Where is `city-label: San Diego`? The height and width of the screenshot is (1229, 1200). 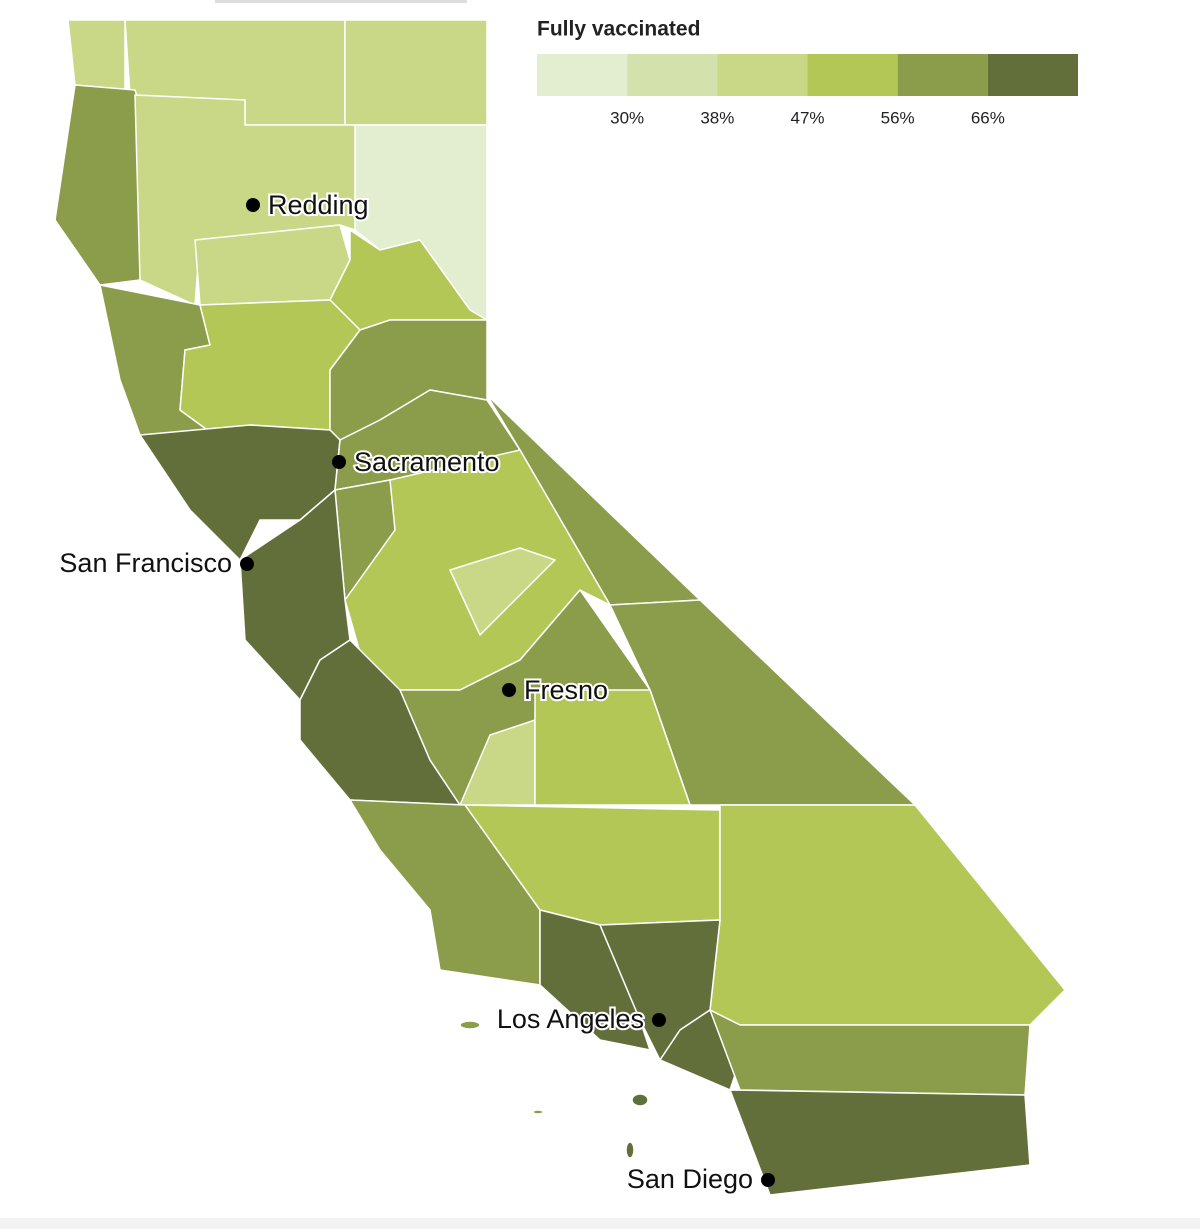
city-label: San Diego is located at coordinates (690, 1179).